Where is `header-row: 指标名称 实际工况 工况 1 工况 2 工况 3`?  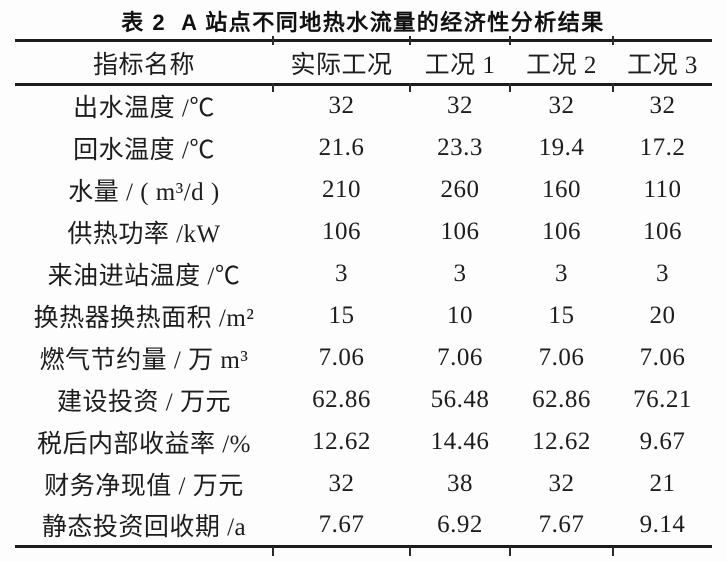 header-row: 指标名称 实际工况 工况 1 工况 2 工况 3 is located at coordinates (363, 63).